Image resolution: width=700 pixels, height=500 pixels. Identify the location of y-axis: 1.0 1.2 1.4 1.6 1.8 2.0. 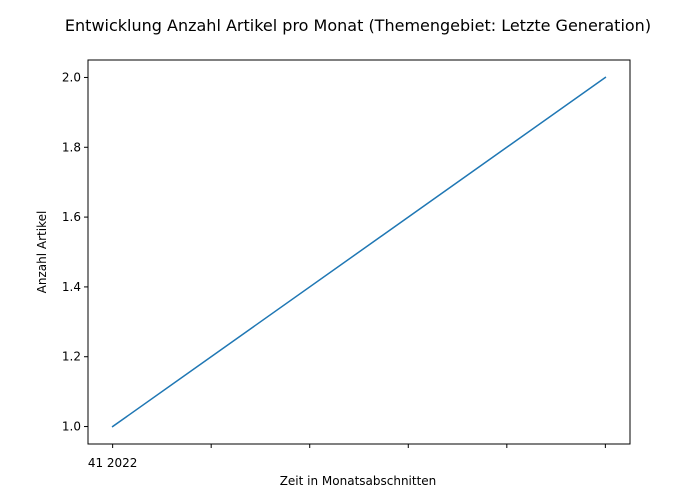
(75, 252).